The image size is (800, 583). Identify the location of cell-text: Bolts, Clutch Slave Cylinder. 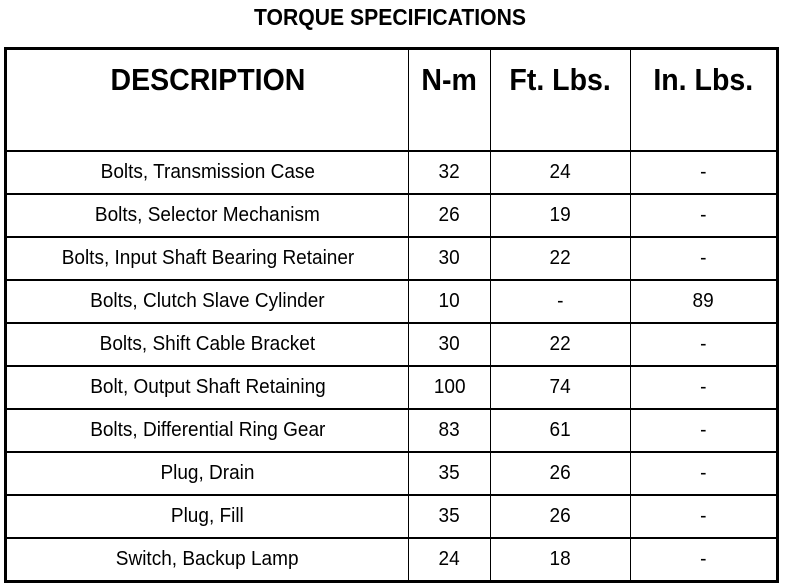
(207, 301).